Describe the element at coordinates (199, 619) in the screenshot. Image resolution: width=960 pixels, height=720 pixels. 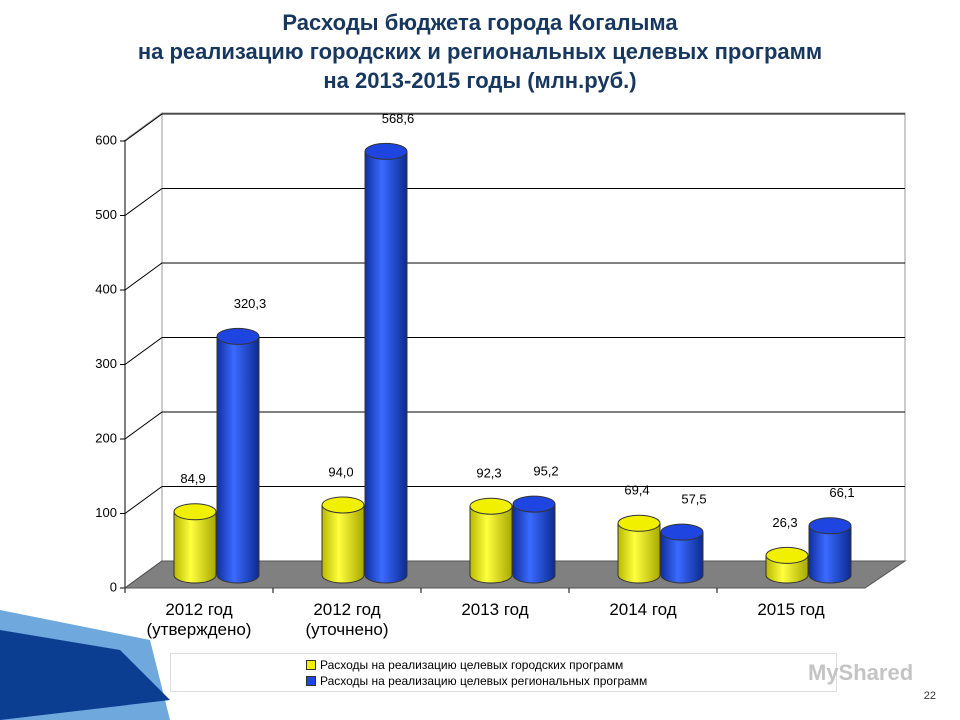
I see `x-tick-label: 2012 год (утверждено)` at that location.